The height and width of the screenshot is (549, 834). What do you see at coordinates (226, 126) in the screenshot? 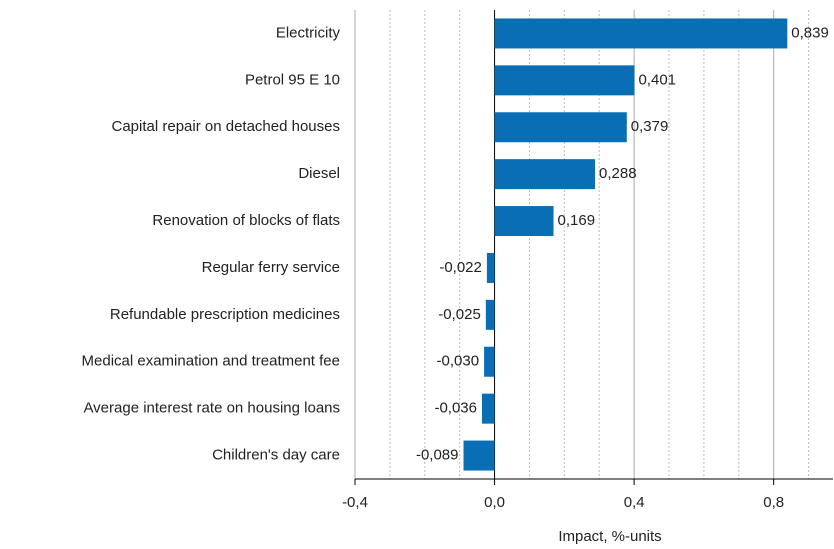
I see `y-tick-label: Capital repair on detached houses` at bounding box center [226, 126].